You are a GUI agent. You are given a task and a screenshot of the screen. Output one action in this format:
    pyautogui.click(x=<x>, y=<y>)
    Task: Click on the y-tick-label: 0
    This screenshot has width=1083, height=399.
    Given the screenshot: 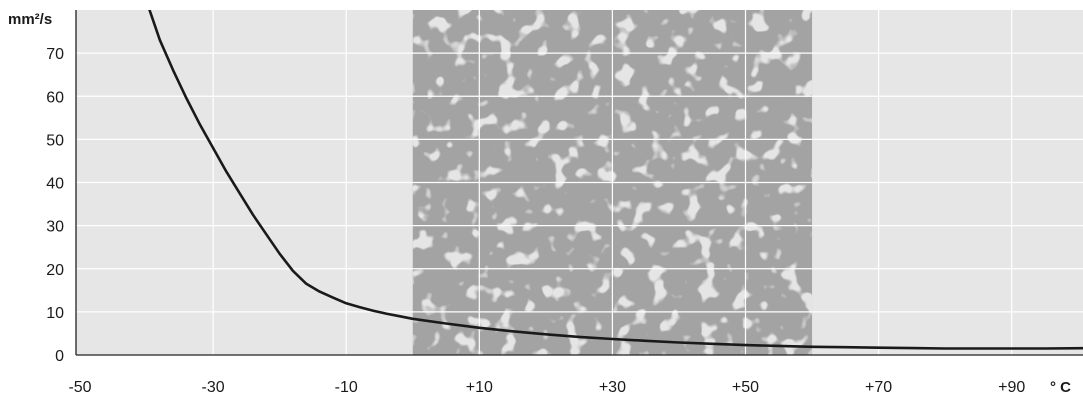 What is the action you would take?
    pyautogui.click(x=59, y=356)
    